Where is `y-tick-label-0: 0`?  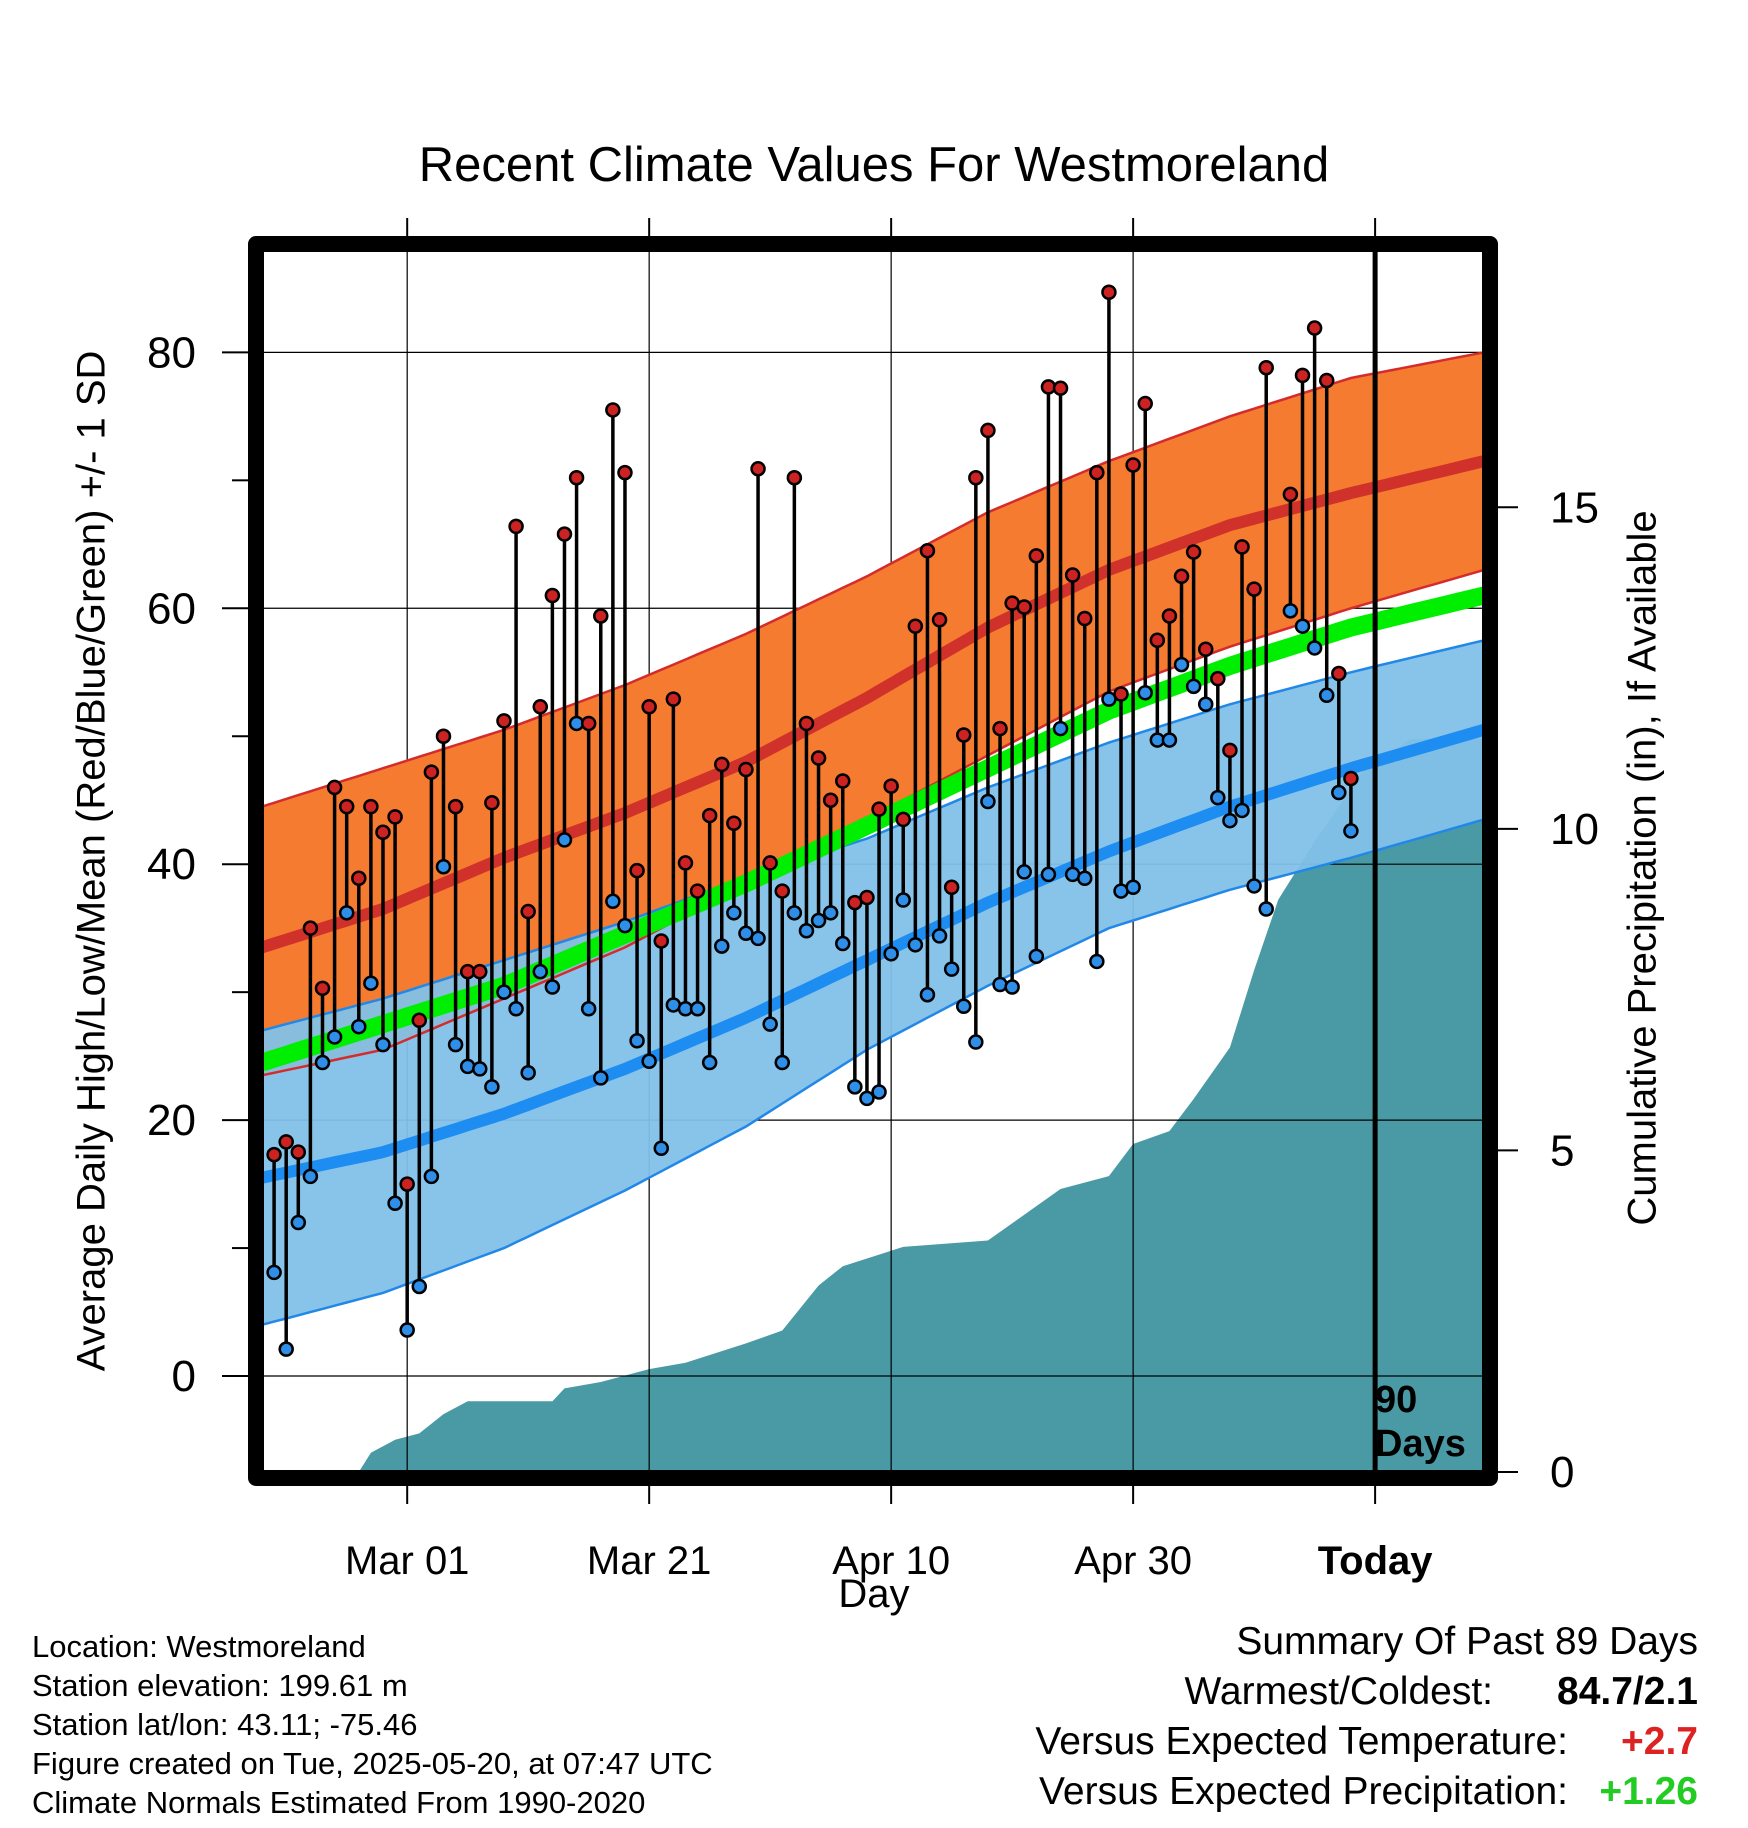 y-tick-label-0: 0 is located at coordinates (184, 1376).